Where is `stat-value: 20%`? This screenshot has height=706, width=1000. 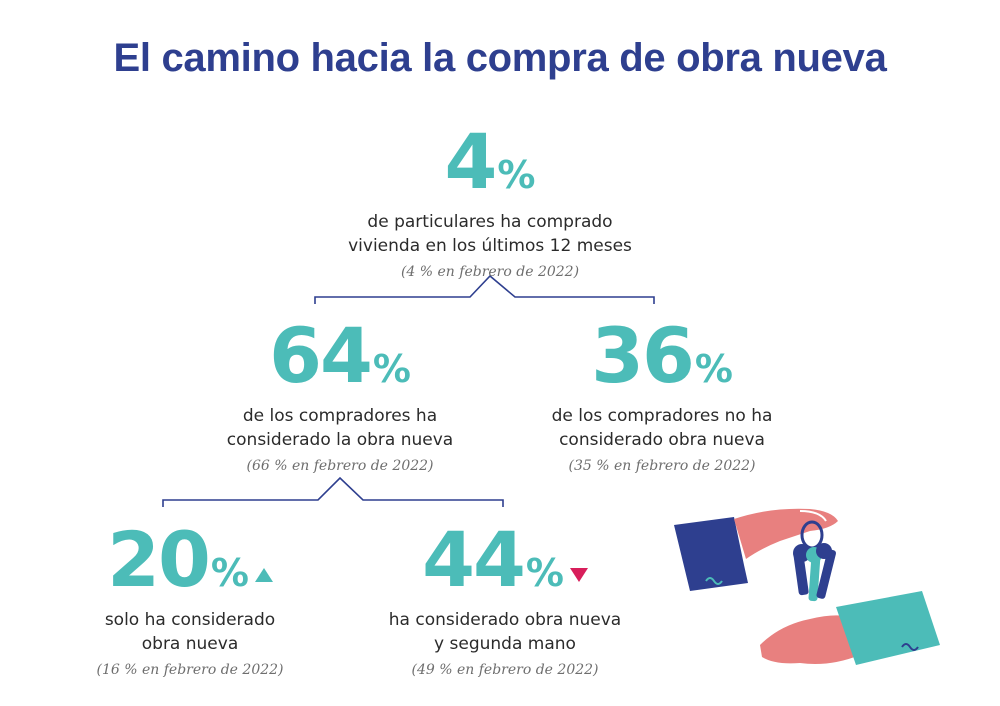
stat-value: 20% is located at coordinates (190, 560).